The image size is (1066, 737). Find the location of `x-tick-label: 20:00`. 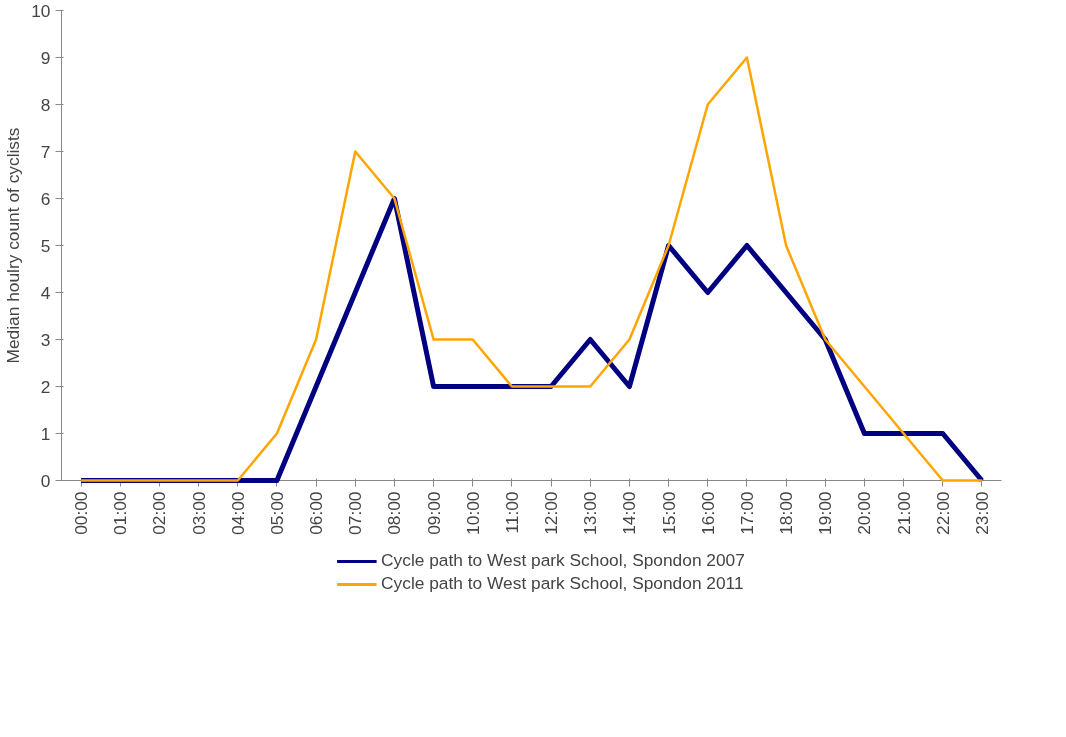

x-tick-label: 20:00 is located at coordinates (864, 513).